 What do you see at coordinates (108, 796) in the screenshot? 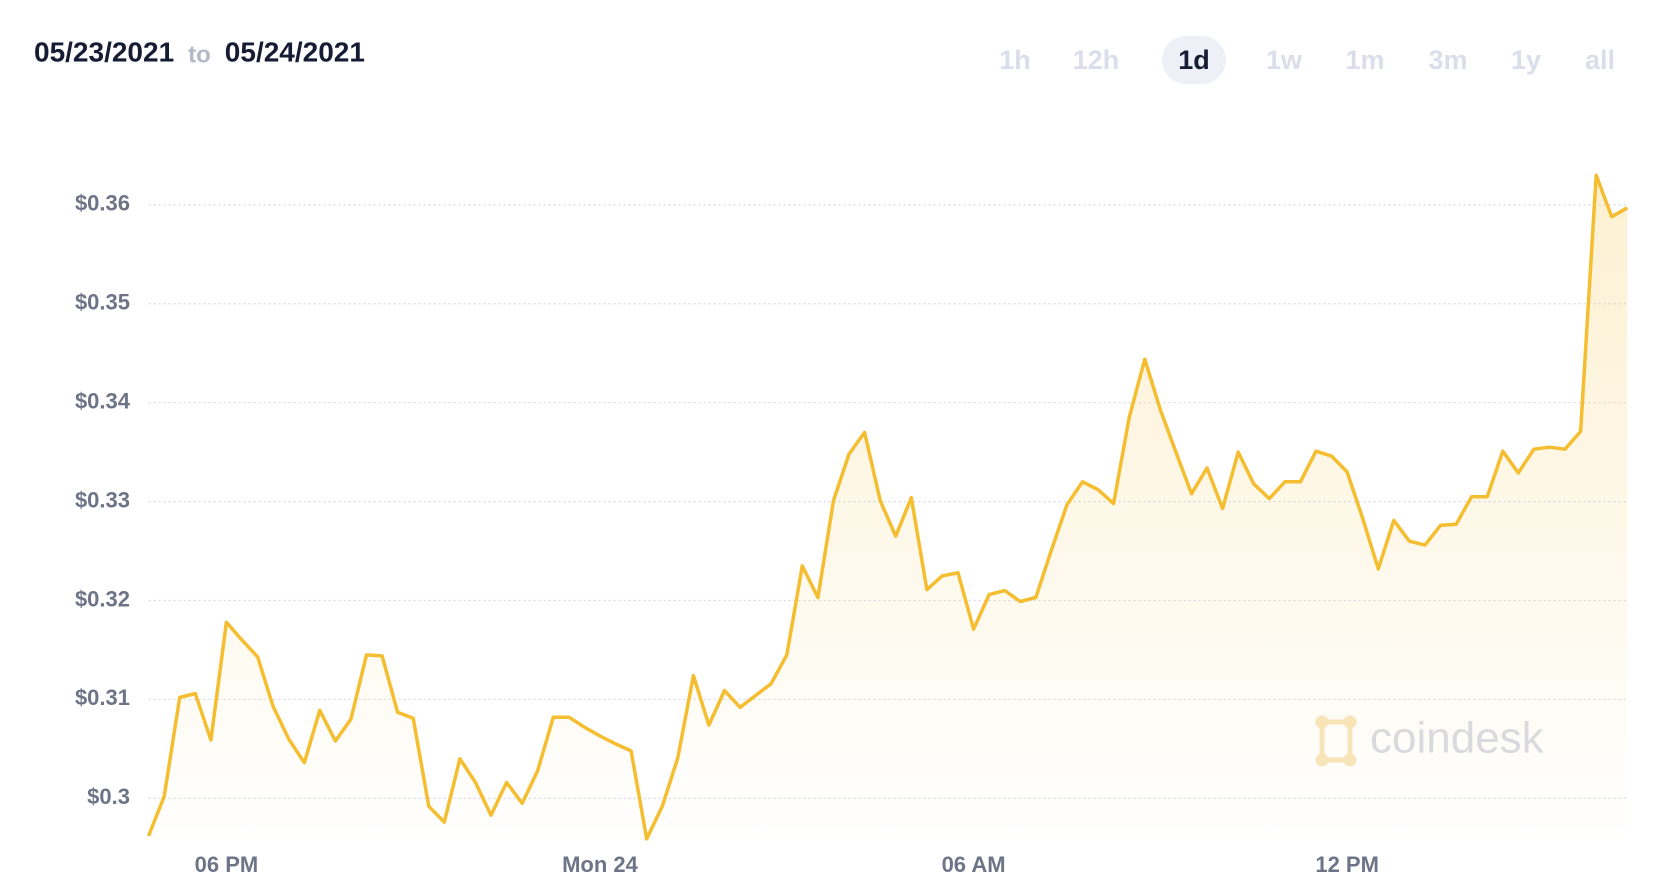
I see `y-tick-label: $0.3` at bounding box center [108, 796].